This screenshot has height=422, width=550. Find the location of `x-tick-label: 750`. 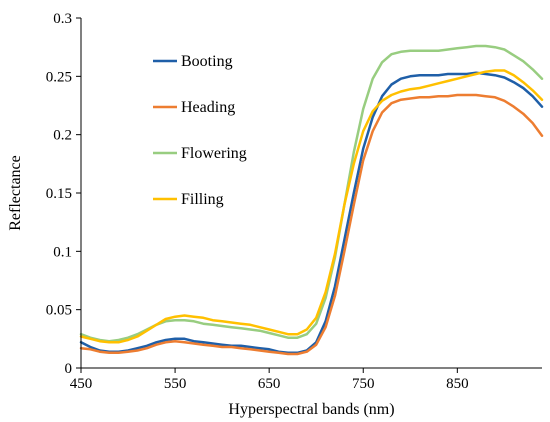

x-tick-label: 750 is located at coordinates (363, 384).